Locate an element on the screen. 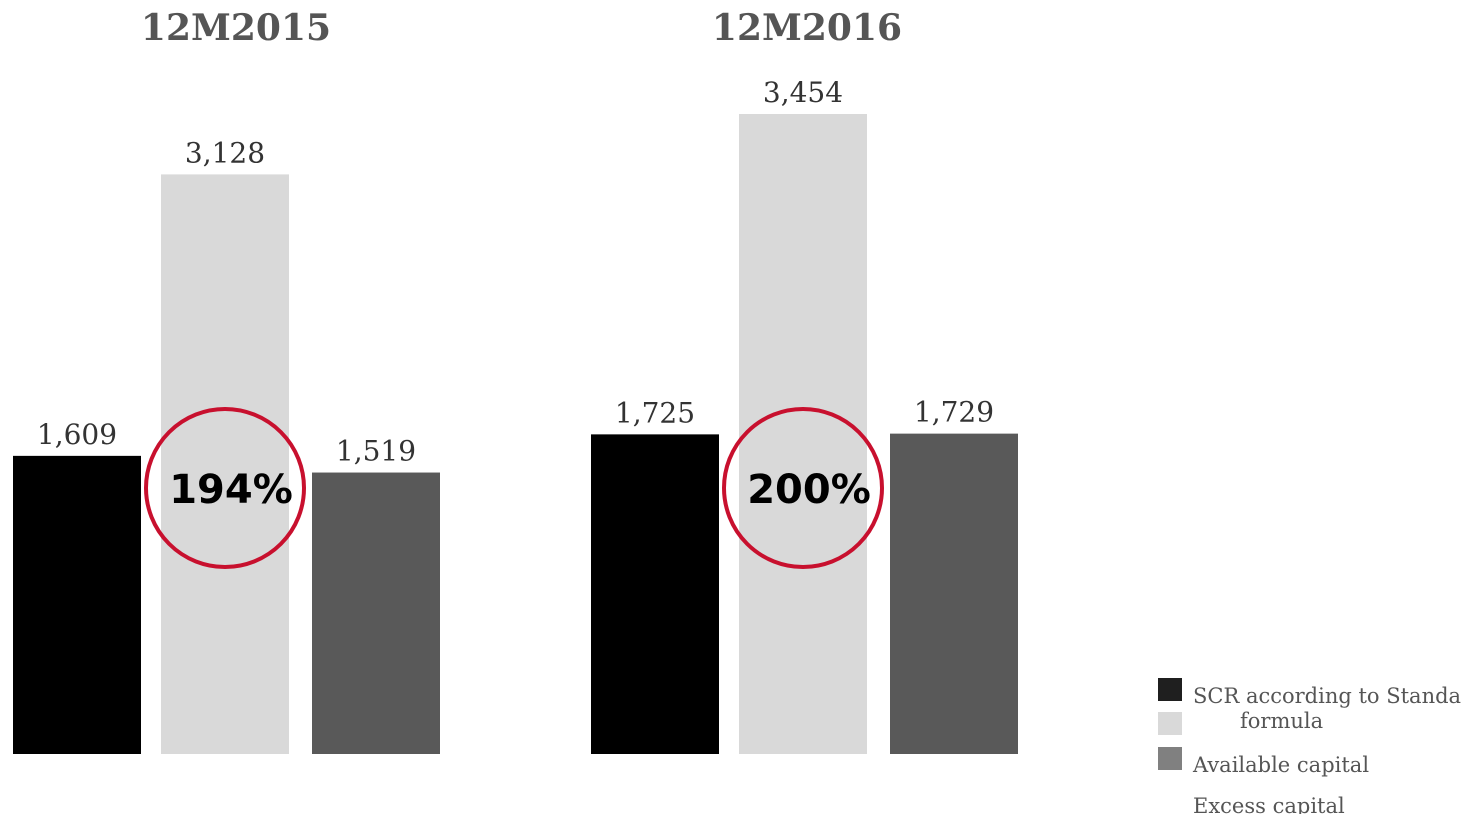  ratio-circle-12M2016 is located at coordinates (803, 488).